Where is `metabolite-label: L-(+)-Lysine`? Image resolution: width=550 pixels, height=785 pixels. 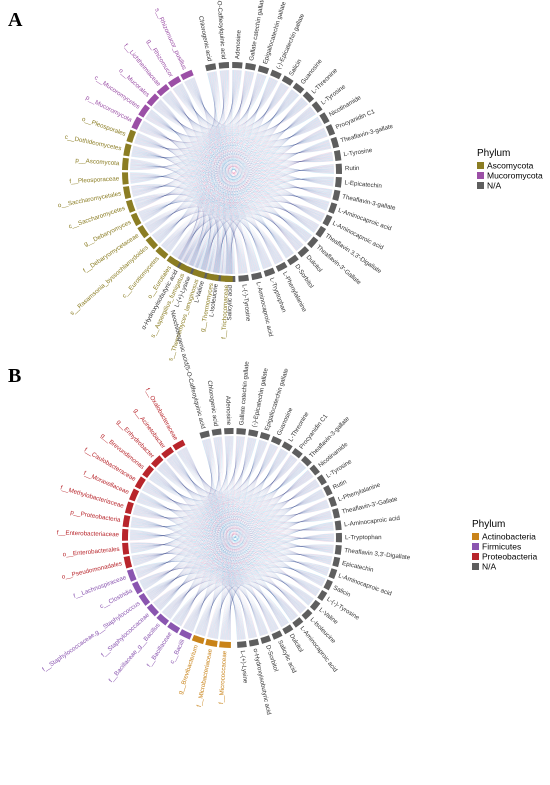 metabolite-label: L-(+)-Lysine is located at coordinates (244, 667).